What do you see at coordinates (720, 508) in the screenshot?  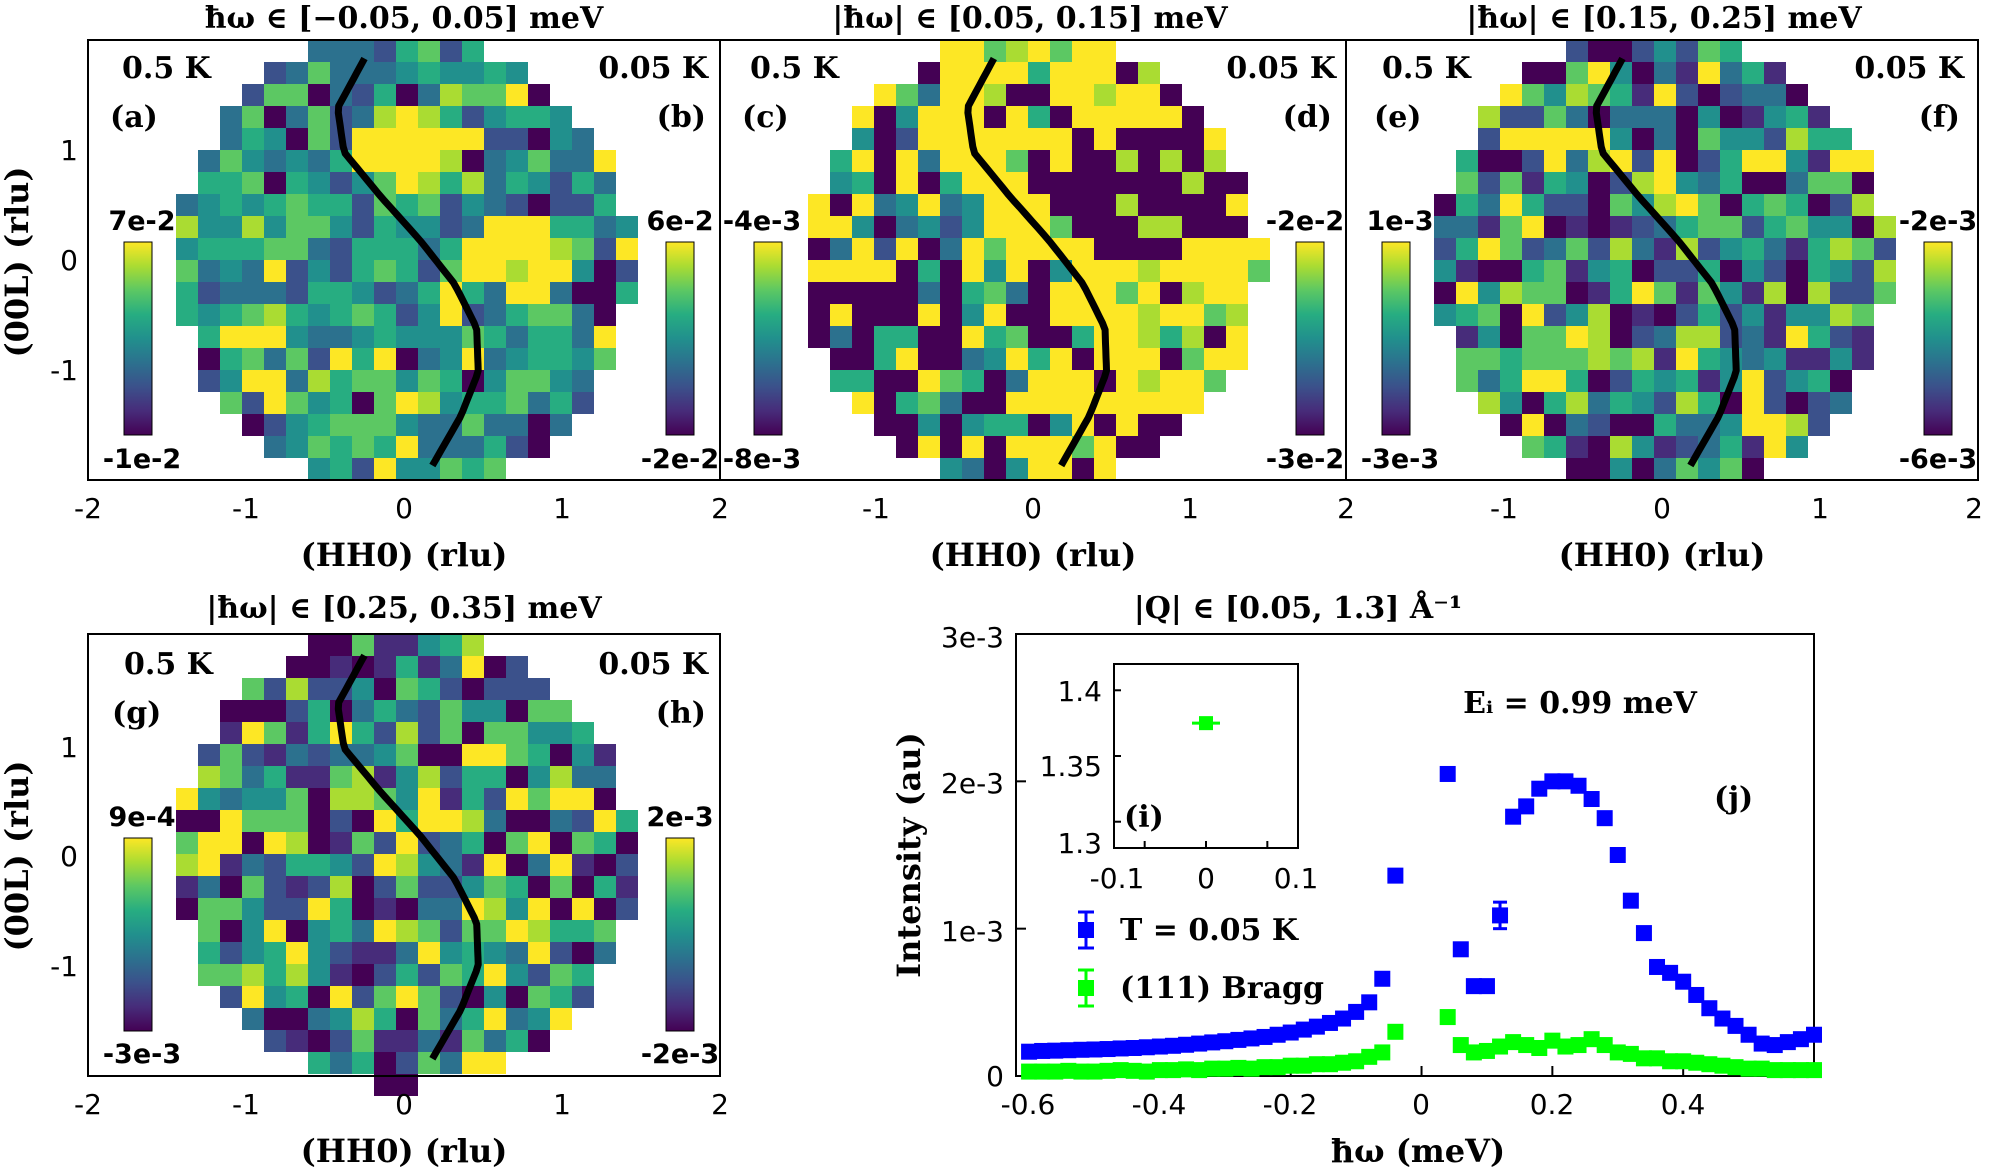 I see `x-tick-ab-5: 2` at bounding box center [720, 508].